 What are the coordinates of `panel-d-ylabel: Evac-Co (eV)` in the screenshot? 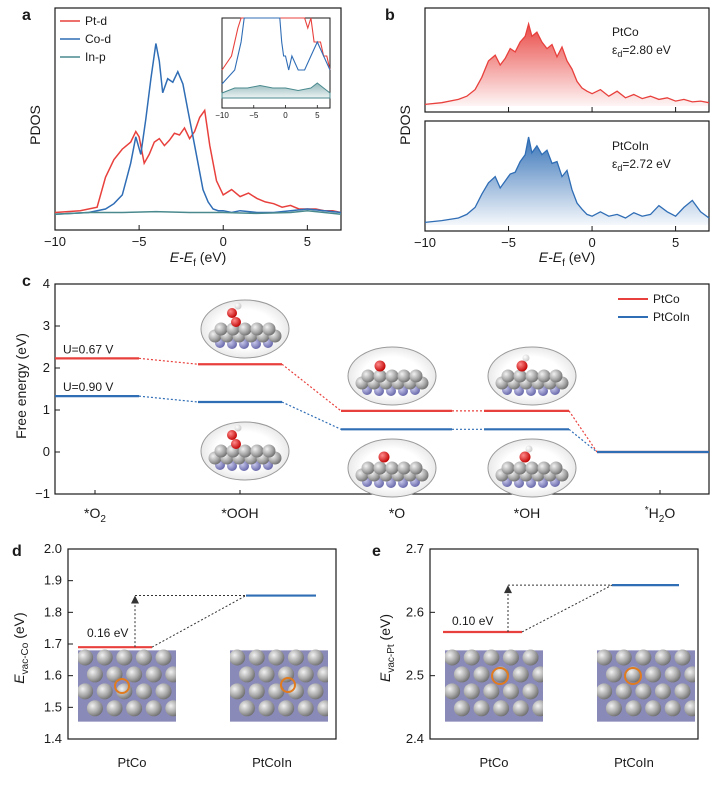 It's located at (21, 647).